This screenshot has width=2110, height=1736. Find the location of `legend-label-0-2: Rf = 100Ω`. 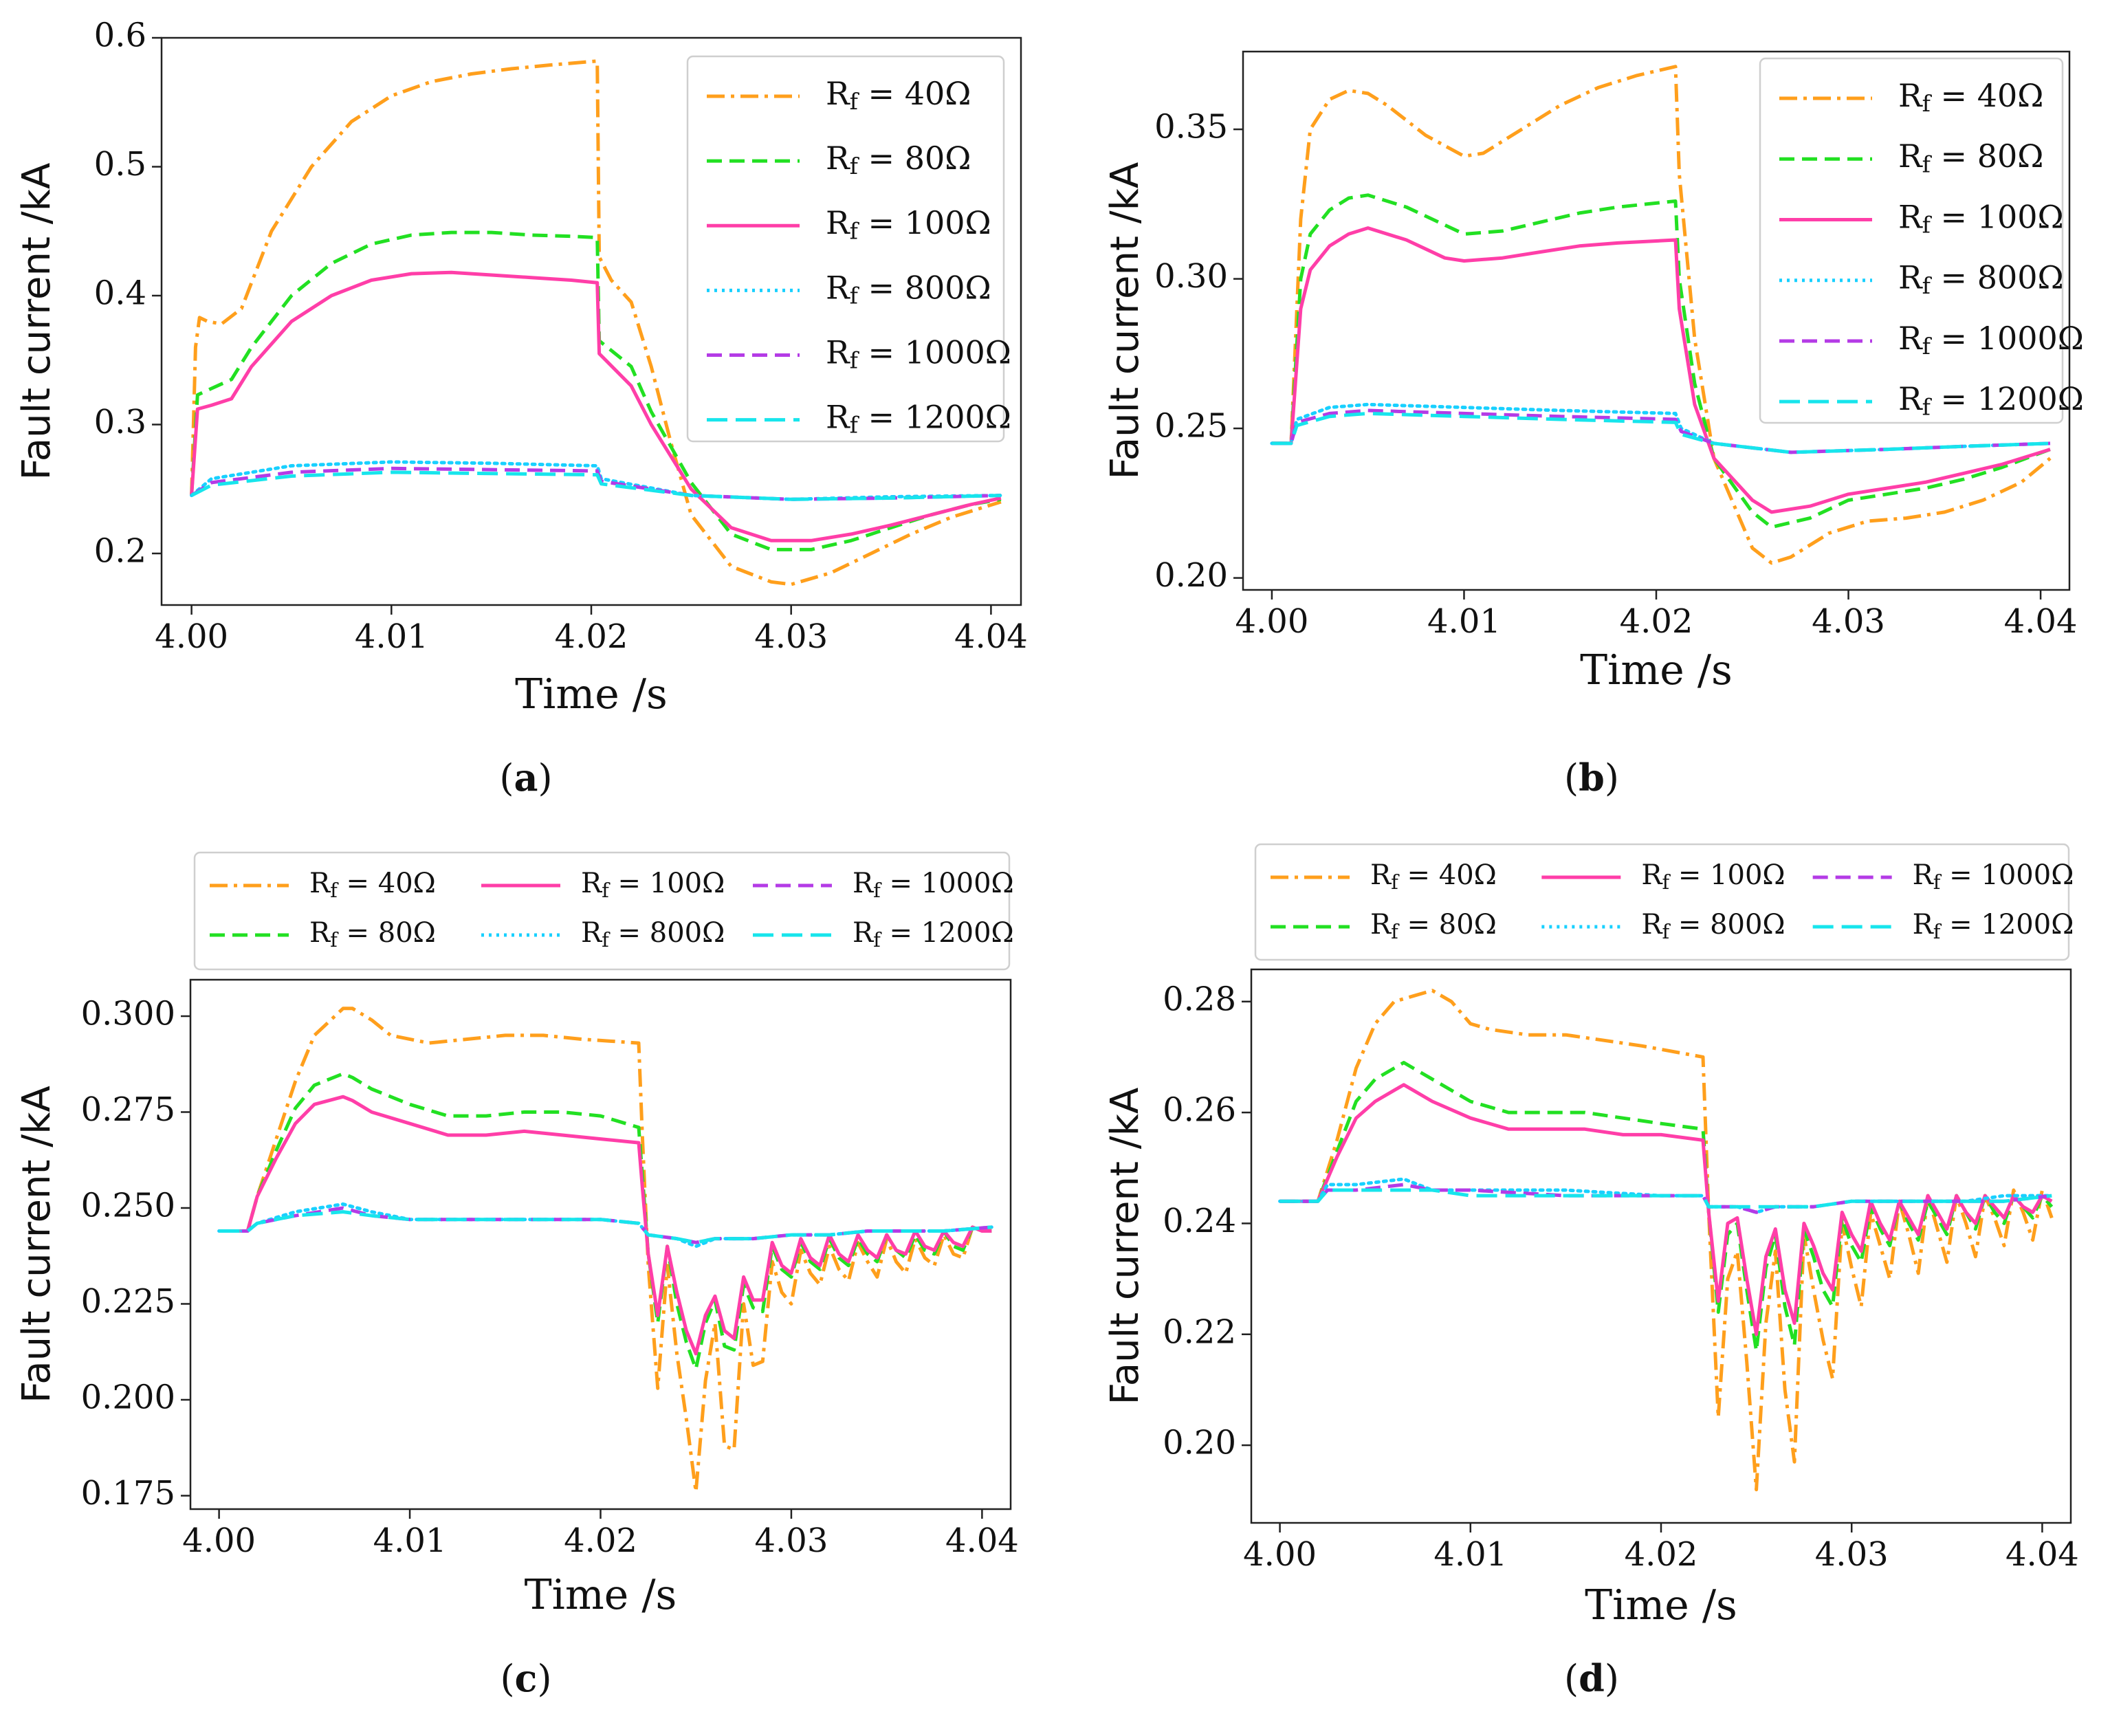

legend-label-0-2: Rf = 100Ω is located at coordinates (908, 224).